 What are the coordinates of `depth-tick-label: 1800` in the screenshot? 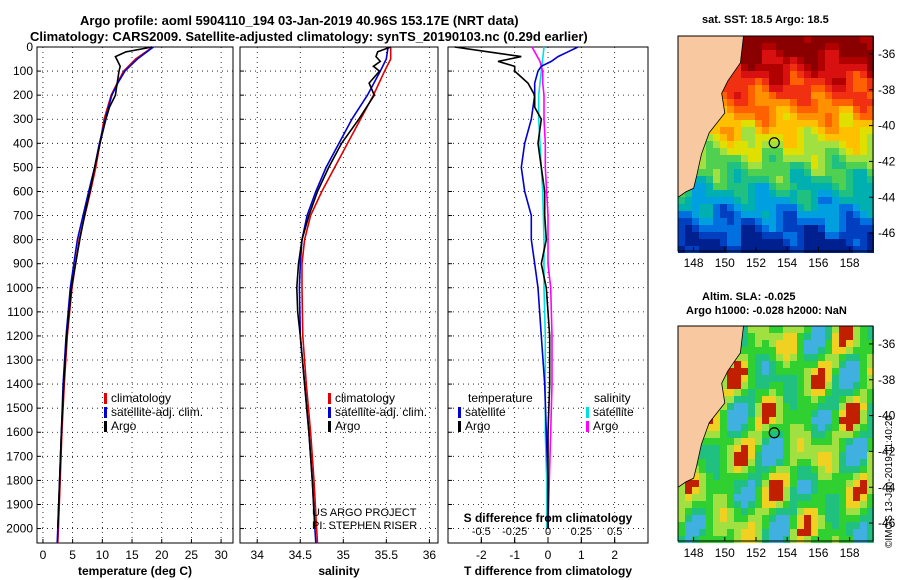 It's located at (19, 480).